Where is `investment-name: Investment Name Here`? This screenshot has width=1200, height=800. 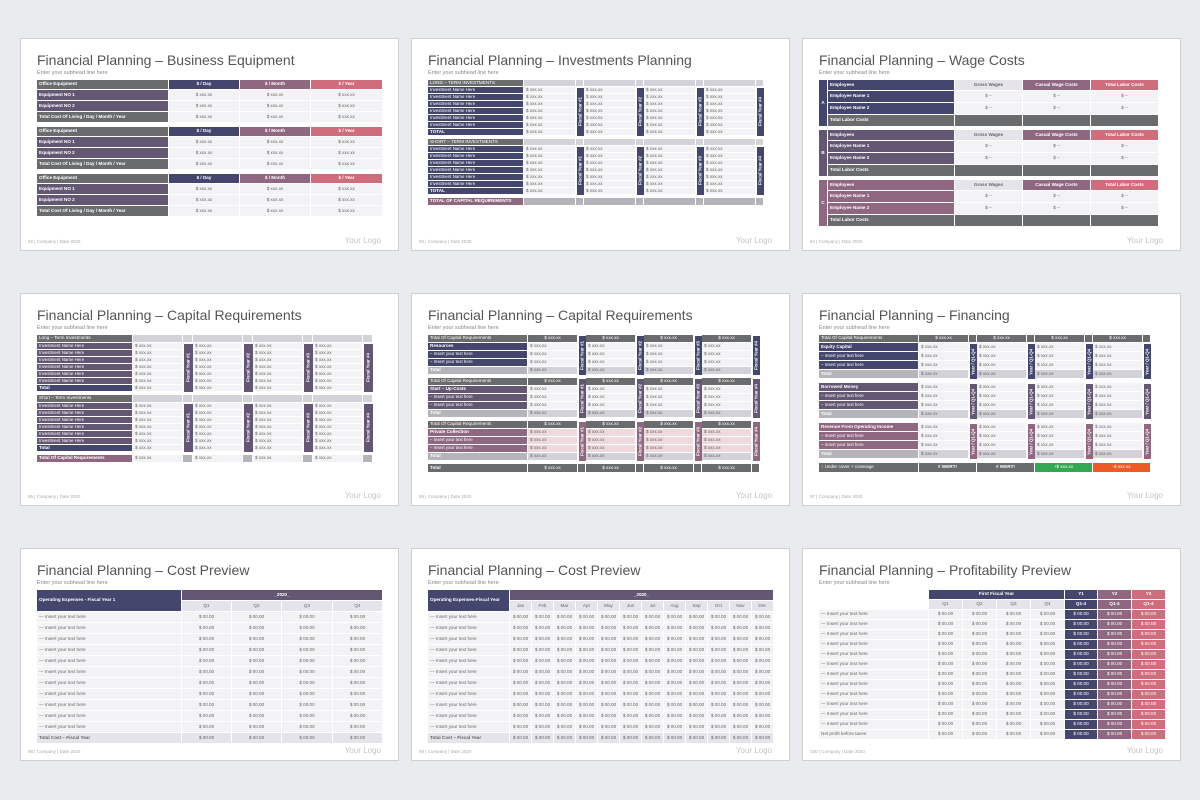 investment-name: Investment Name Here is located at coordinates (85, 406).